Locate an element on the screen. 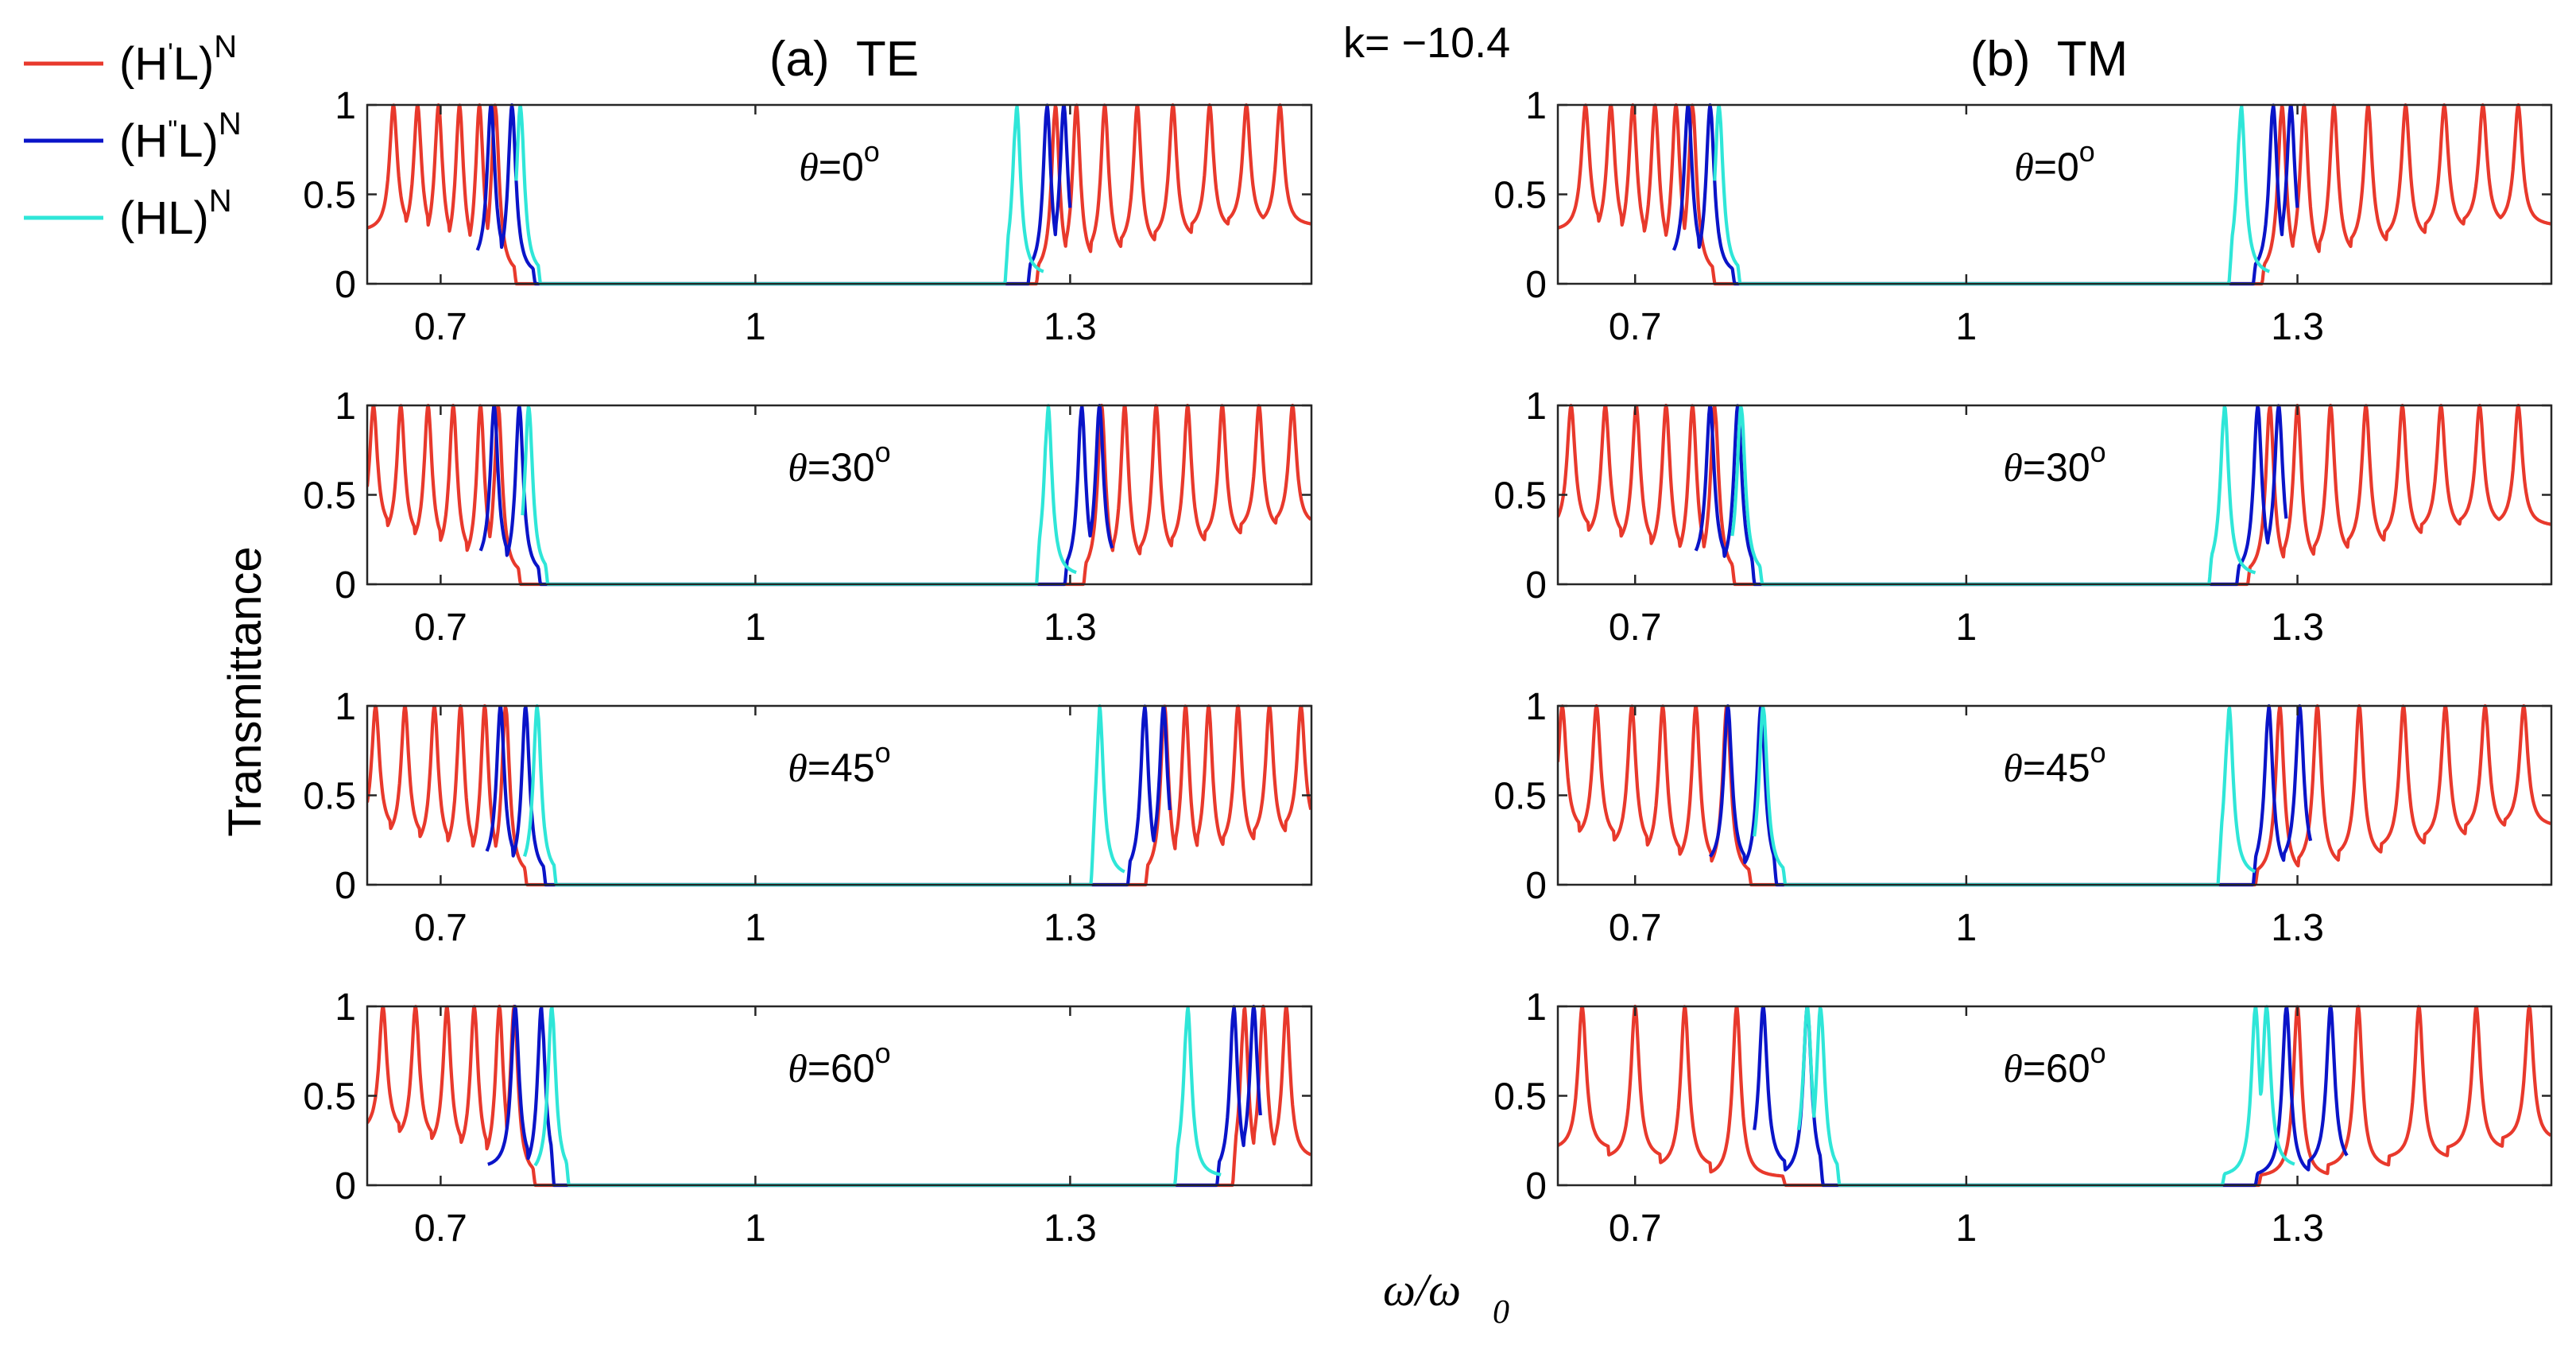  subplot-te-3: 0 0.5 1 0.7 1 1.3 θ=60o is located at coordinates (808, 1118).